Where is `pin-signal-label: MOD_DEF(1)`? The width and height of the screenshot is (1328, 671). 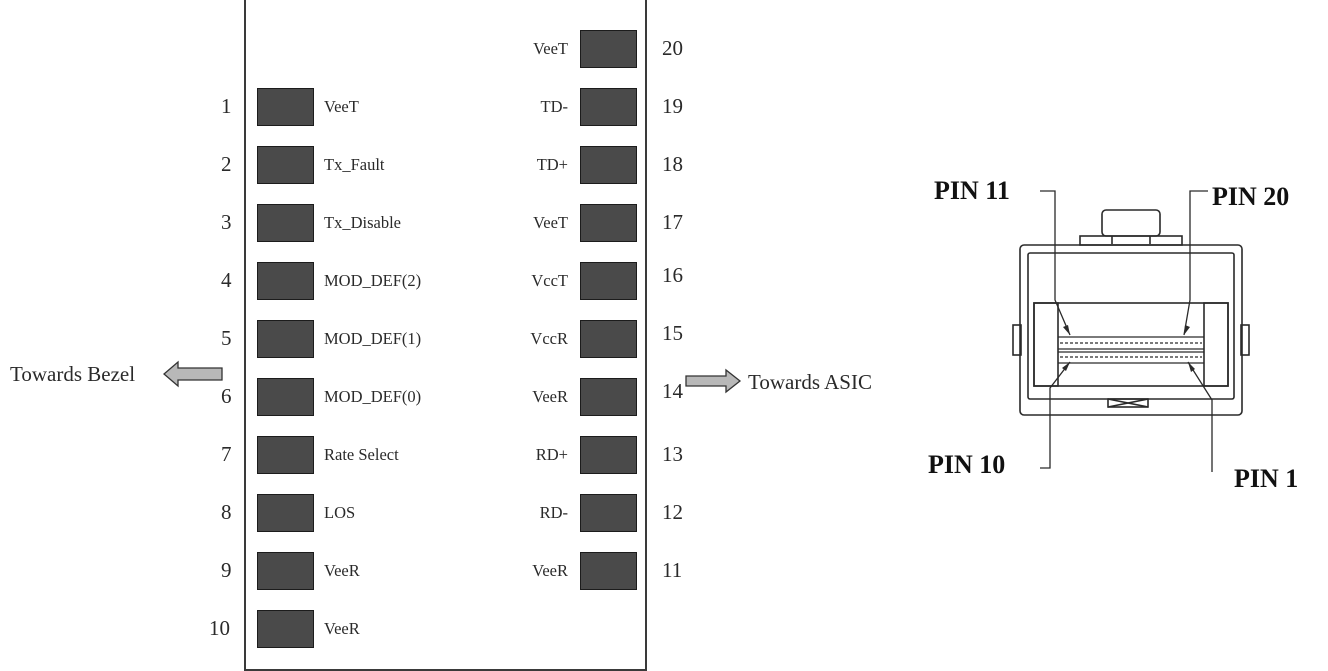
pin-signal-label: MOD_DEF(1) is located at coordinates (373, 338).